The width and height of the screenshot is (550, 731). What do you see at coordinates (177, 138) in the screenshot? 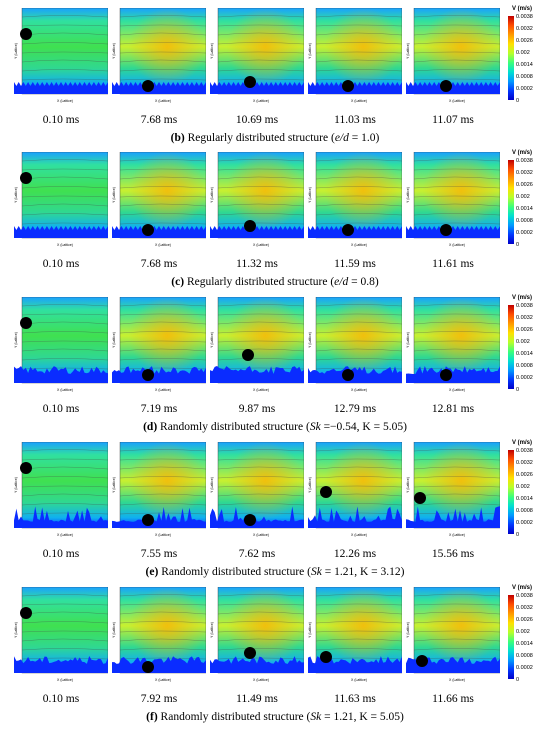
I see `caption-label: (b)` at bounding box center [177, 138].